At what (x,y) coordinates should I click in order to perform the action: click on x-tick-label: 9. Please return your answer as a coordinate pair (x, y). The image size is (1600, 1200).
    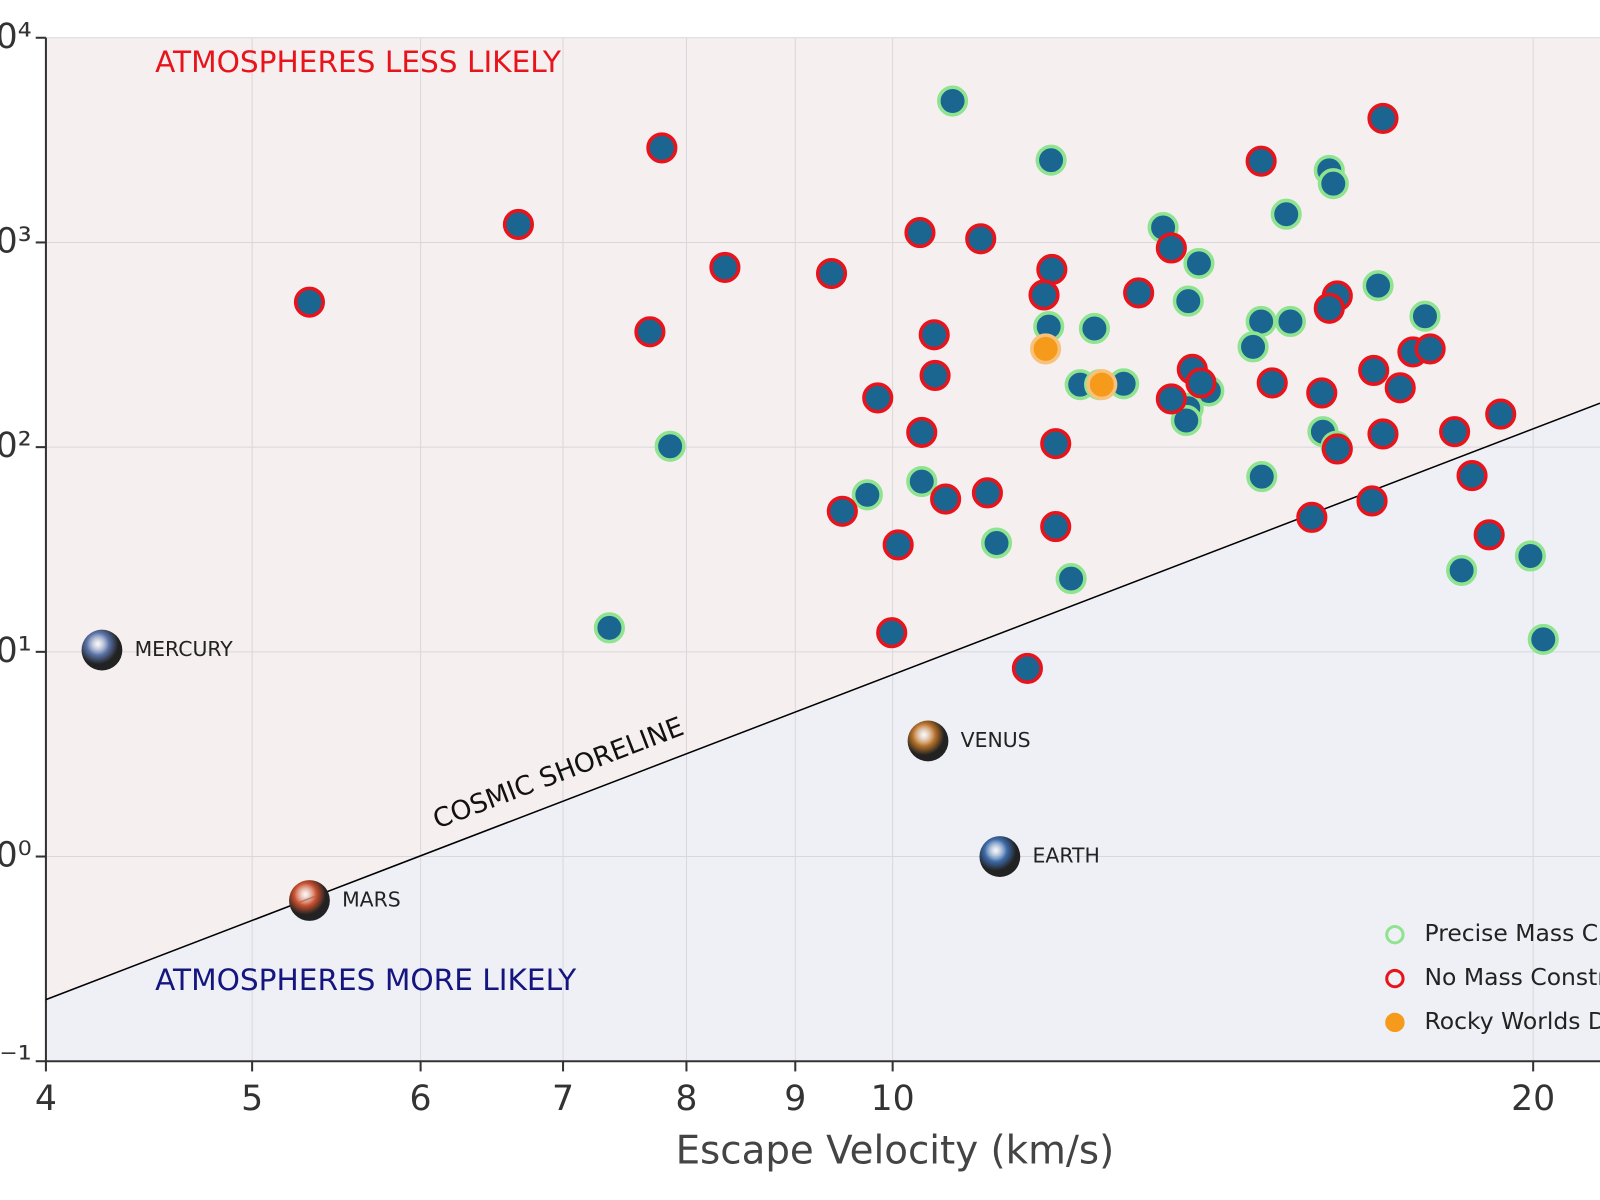
    Looking at the image, I should click on (795, 1099).